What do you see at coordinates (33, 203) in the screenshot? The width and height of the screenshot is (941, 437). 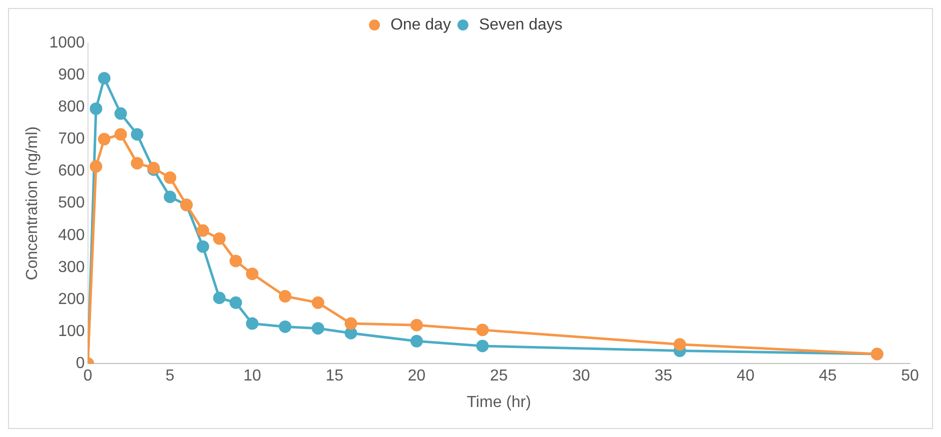 I see `y-axis-title: Concentration (ng/ml)` at bounding box center [33, 203].